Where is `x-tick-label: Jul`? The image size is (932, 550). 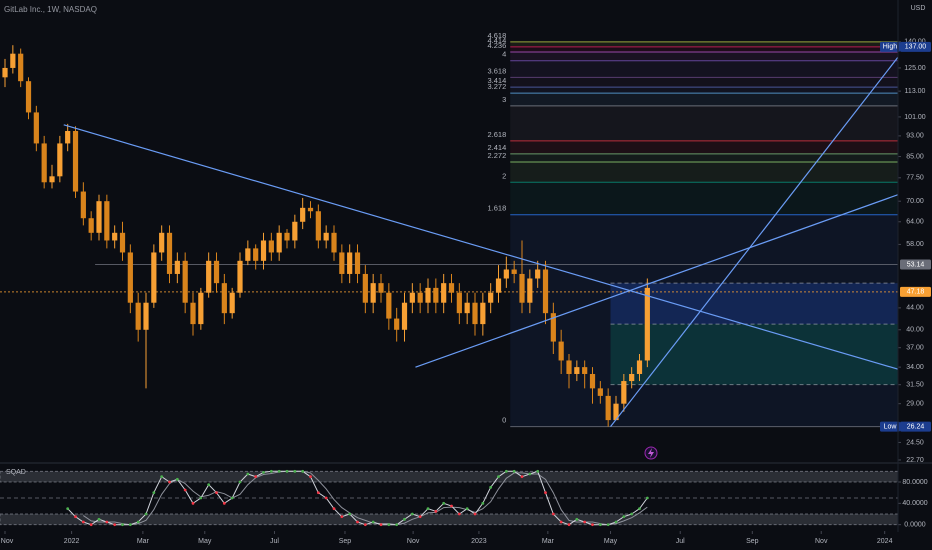 x-tick-label: Jul is located at coordinates (680, 541).